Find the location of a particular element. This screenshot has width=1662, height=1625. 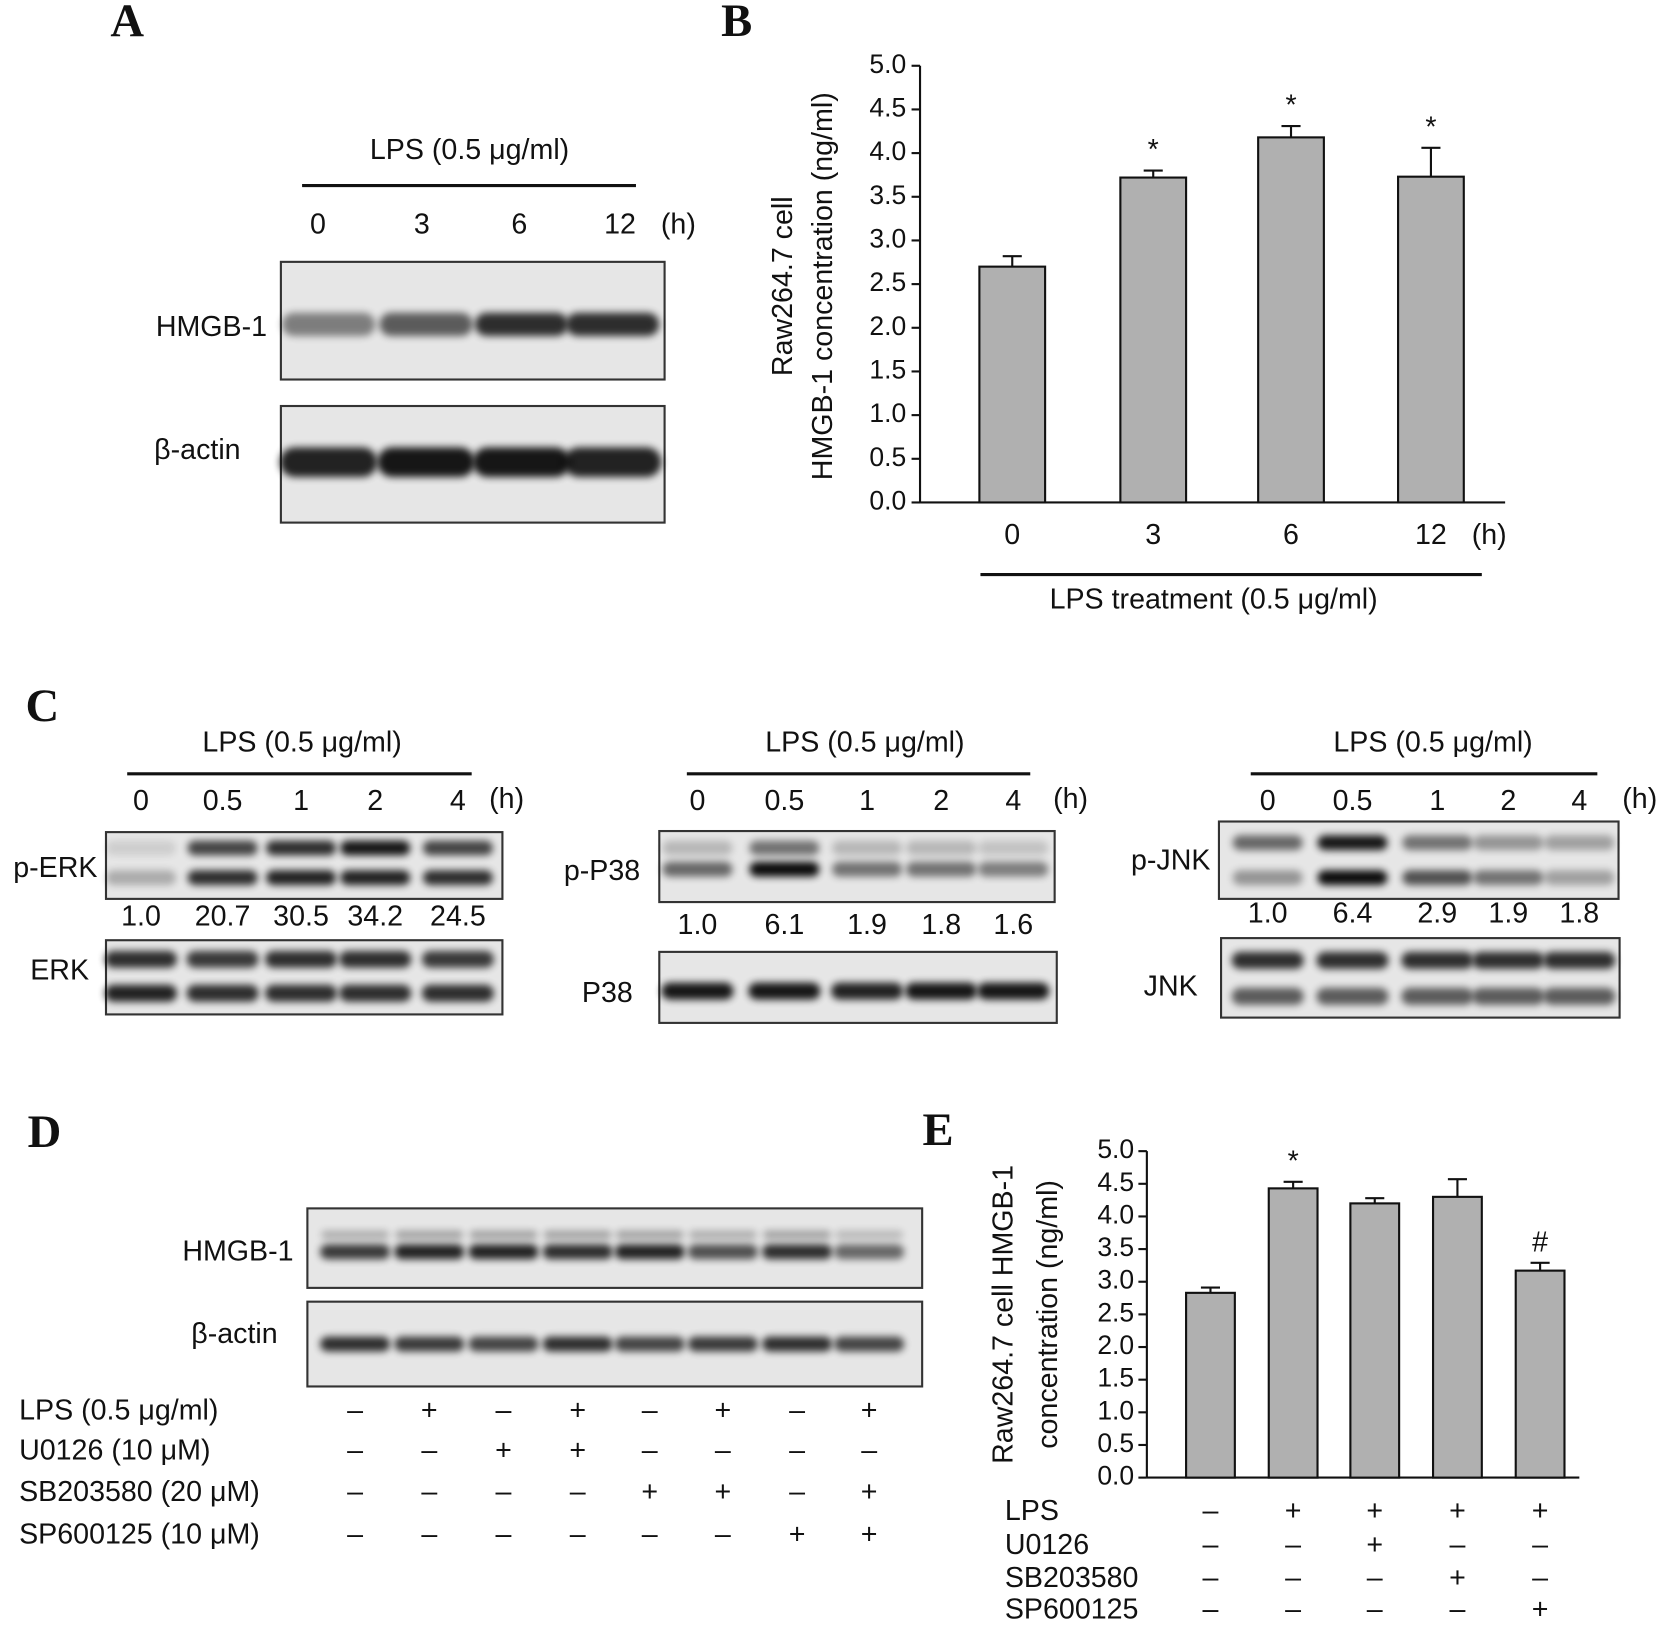

blot-header: LPS (0.5 μg/ml) is located at coordinates (301, 743).